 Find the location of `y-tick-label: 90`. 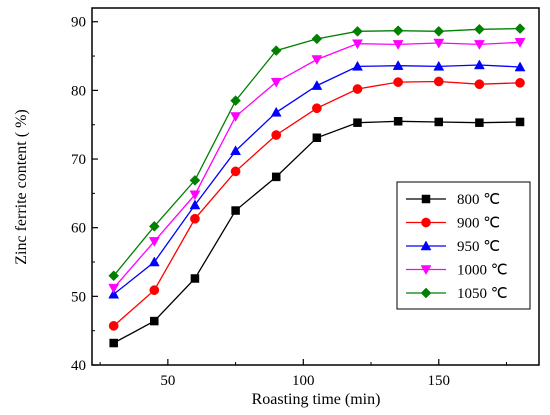

y-tick-label: 90 is located at coordinates (78, 23).